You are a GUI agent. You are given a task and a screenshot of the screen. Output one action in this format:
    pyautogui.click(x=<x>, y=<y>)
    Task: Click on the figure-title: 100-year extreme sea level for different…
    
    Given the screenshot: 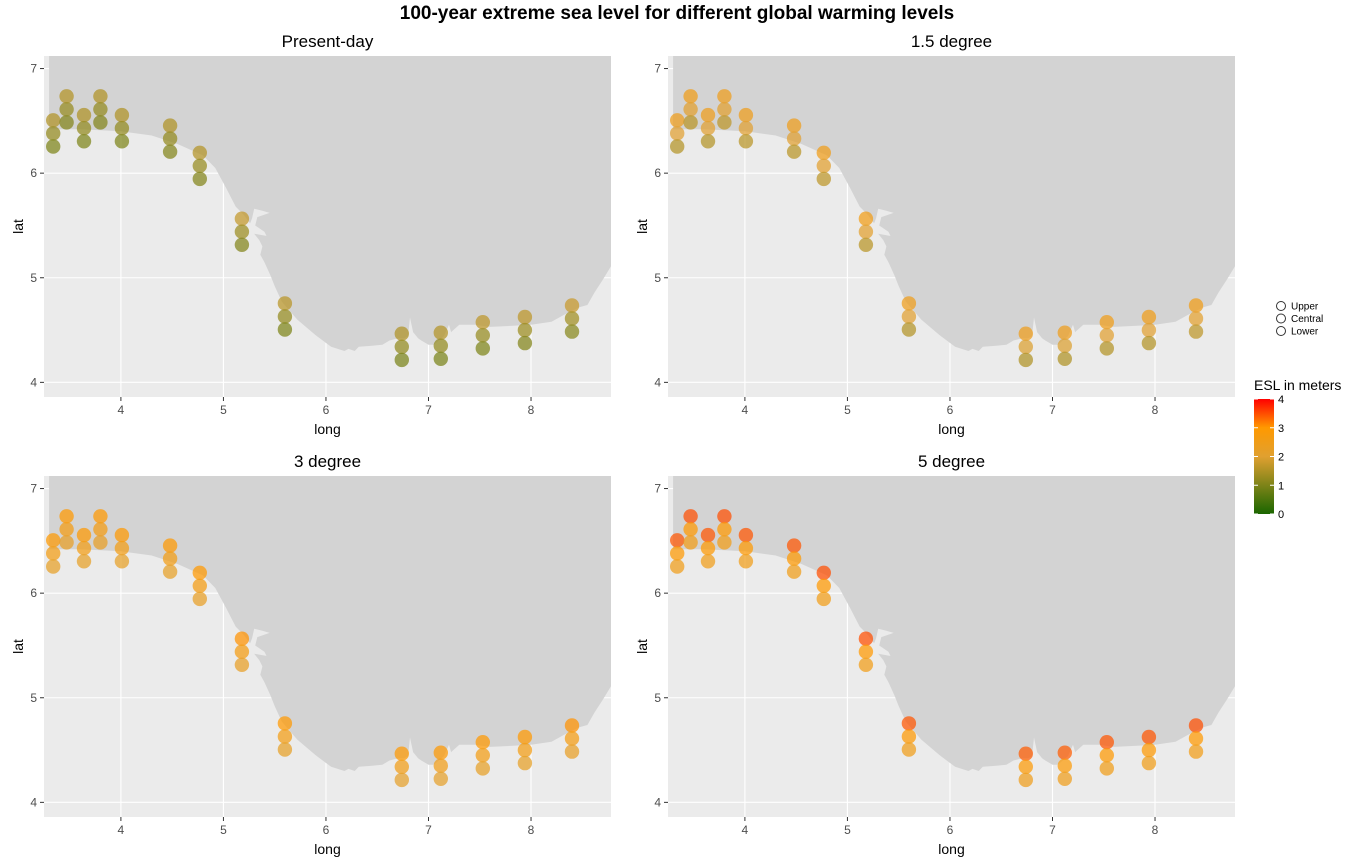 What is the action you would take?
    pyautogui.click(x=677, y=13)
    